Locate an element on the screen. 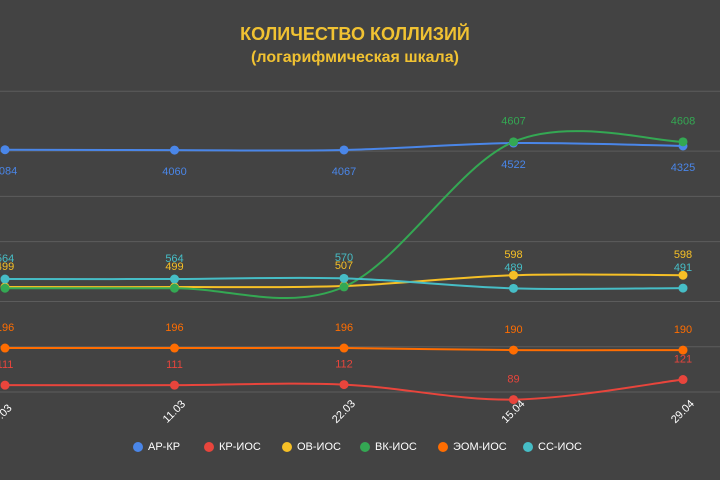 This screenshot has height=480, width=720. data-label: 570 is located at coordinates (344, 258).